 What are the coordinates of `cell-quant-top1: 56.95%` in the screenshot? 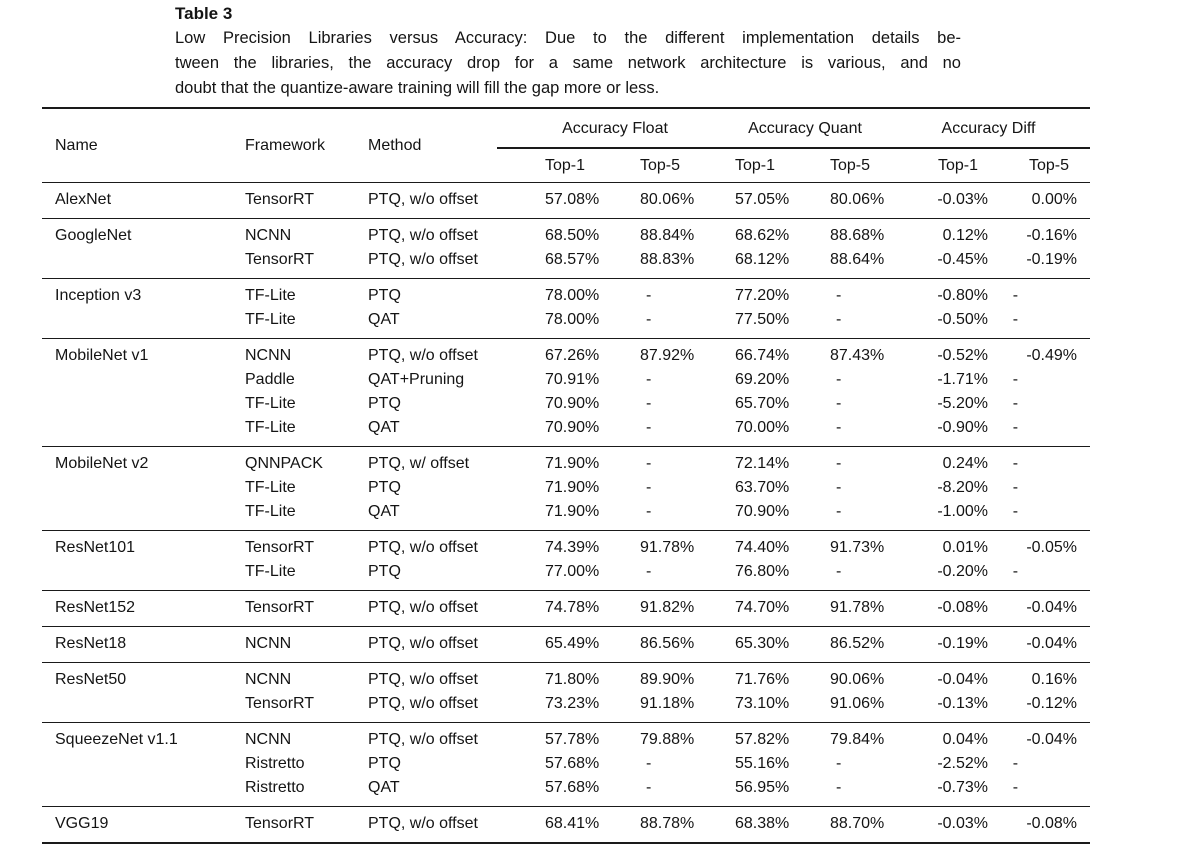 It's located at (762, 787).